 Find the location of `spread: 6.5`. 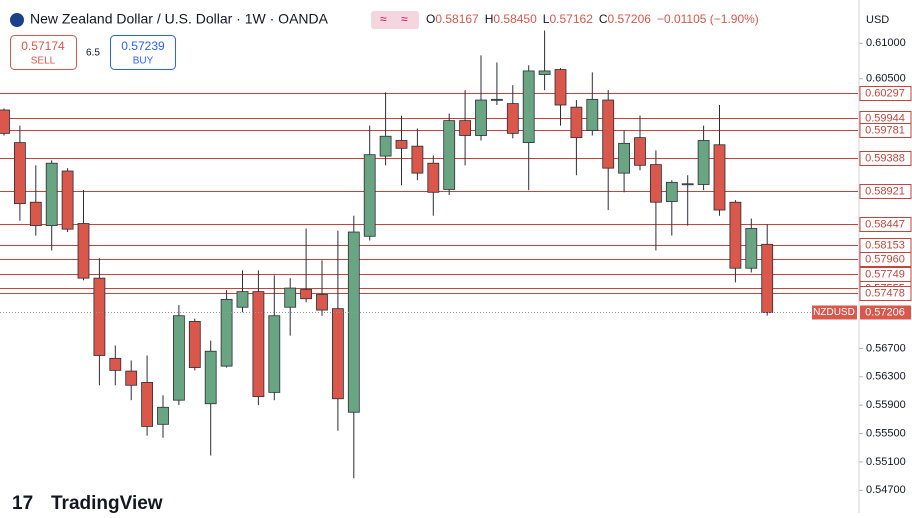

spread: 6.5 is located at coordinates (93, 53).